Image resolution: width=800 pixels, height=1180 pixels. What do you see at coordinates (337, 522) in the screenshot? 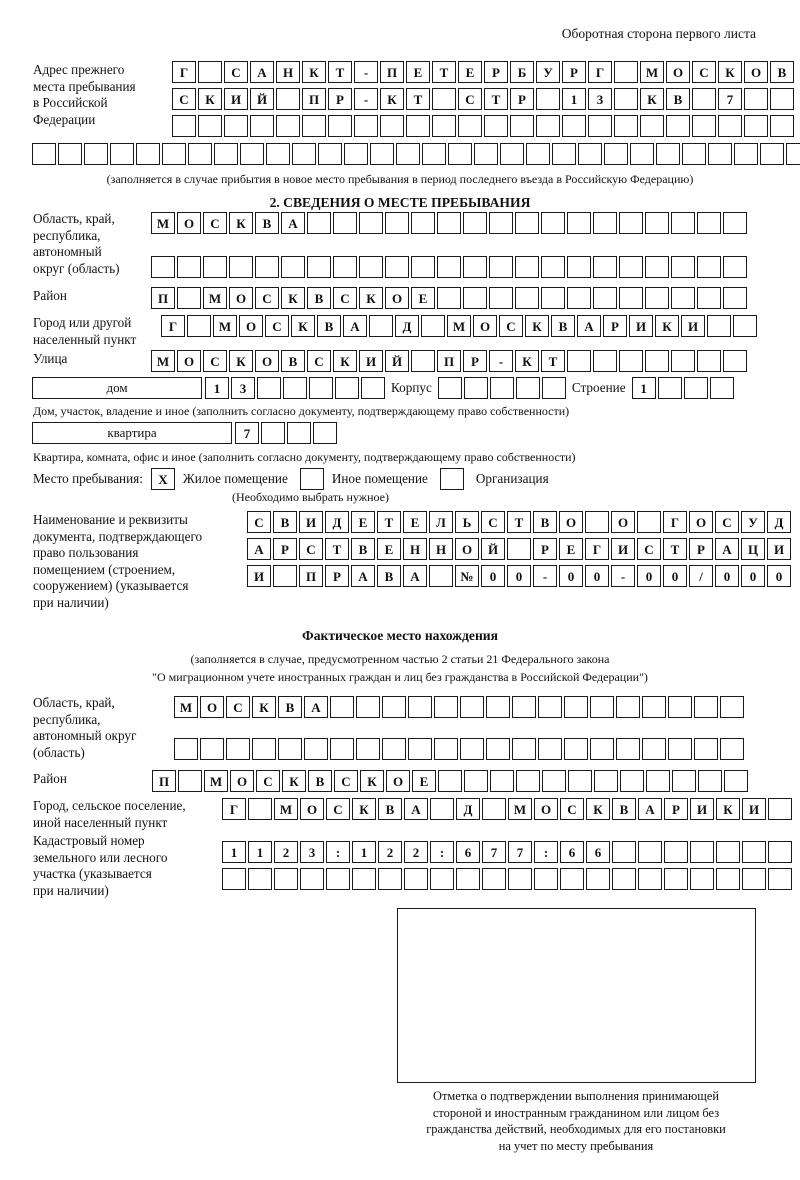
I see `form-cell: Д` at bounding box center [337, 522].